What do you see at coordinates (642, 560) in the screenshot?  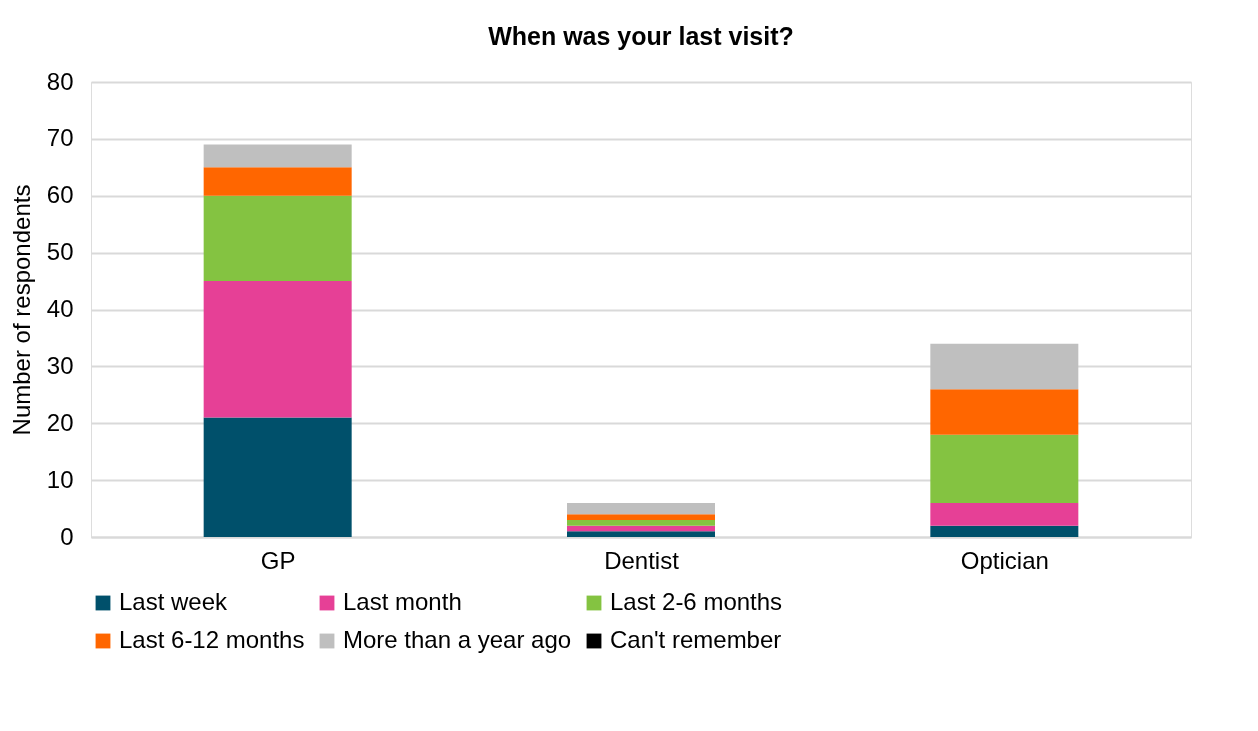 I see `x-tick-label: Dentist` at bounding box center [642, 560].